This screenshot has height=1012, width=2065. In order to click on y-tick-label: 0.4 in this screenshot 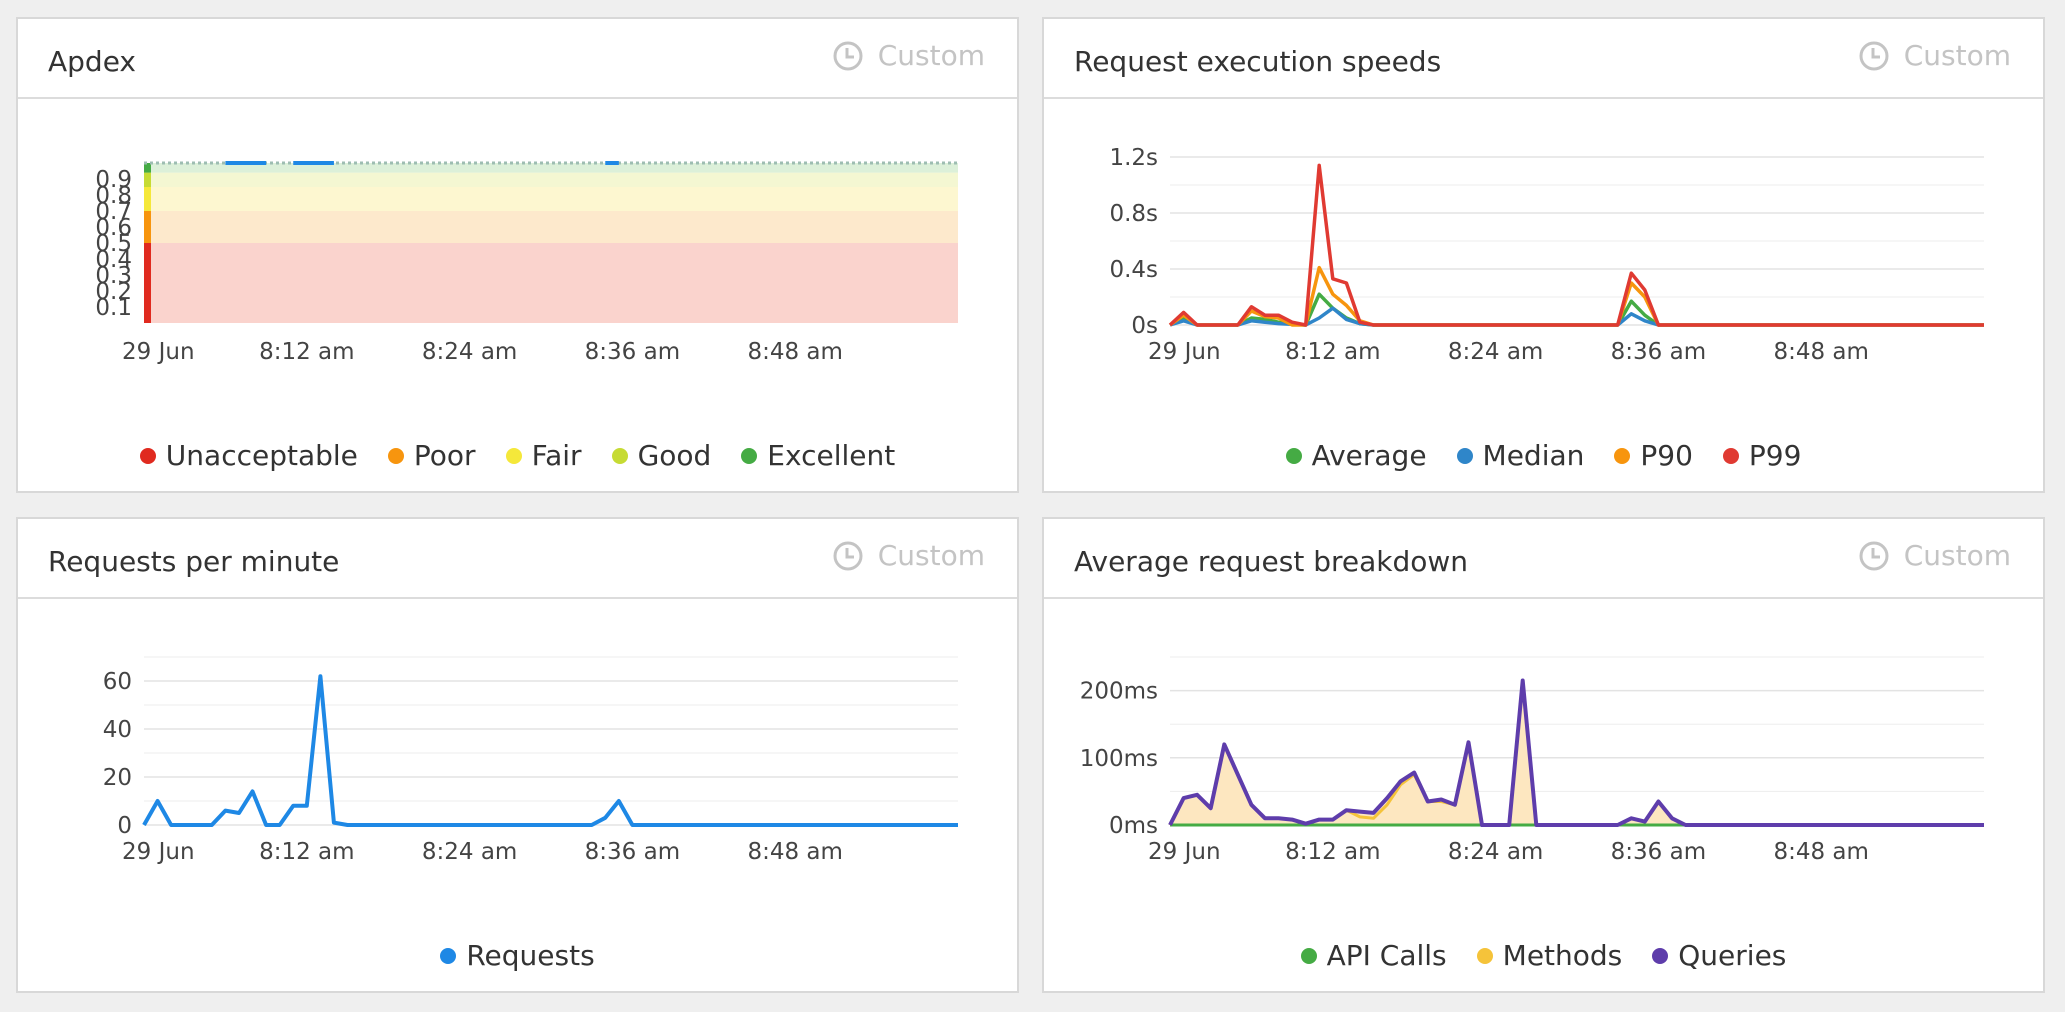, I will do `click(113, 260)`.